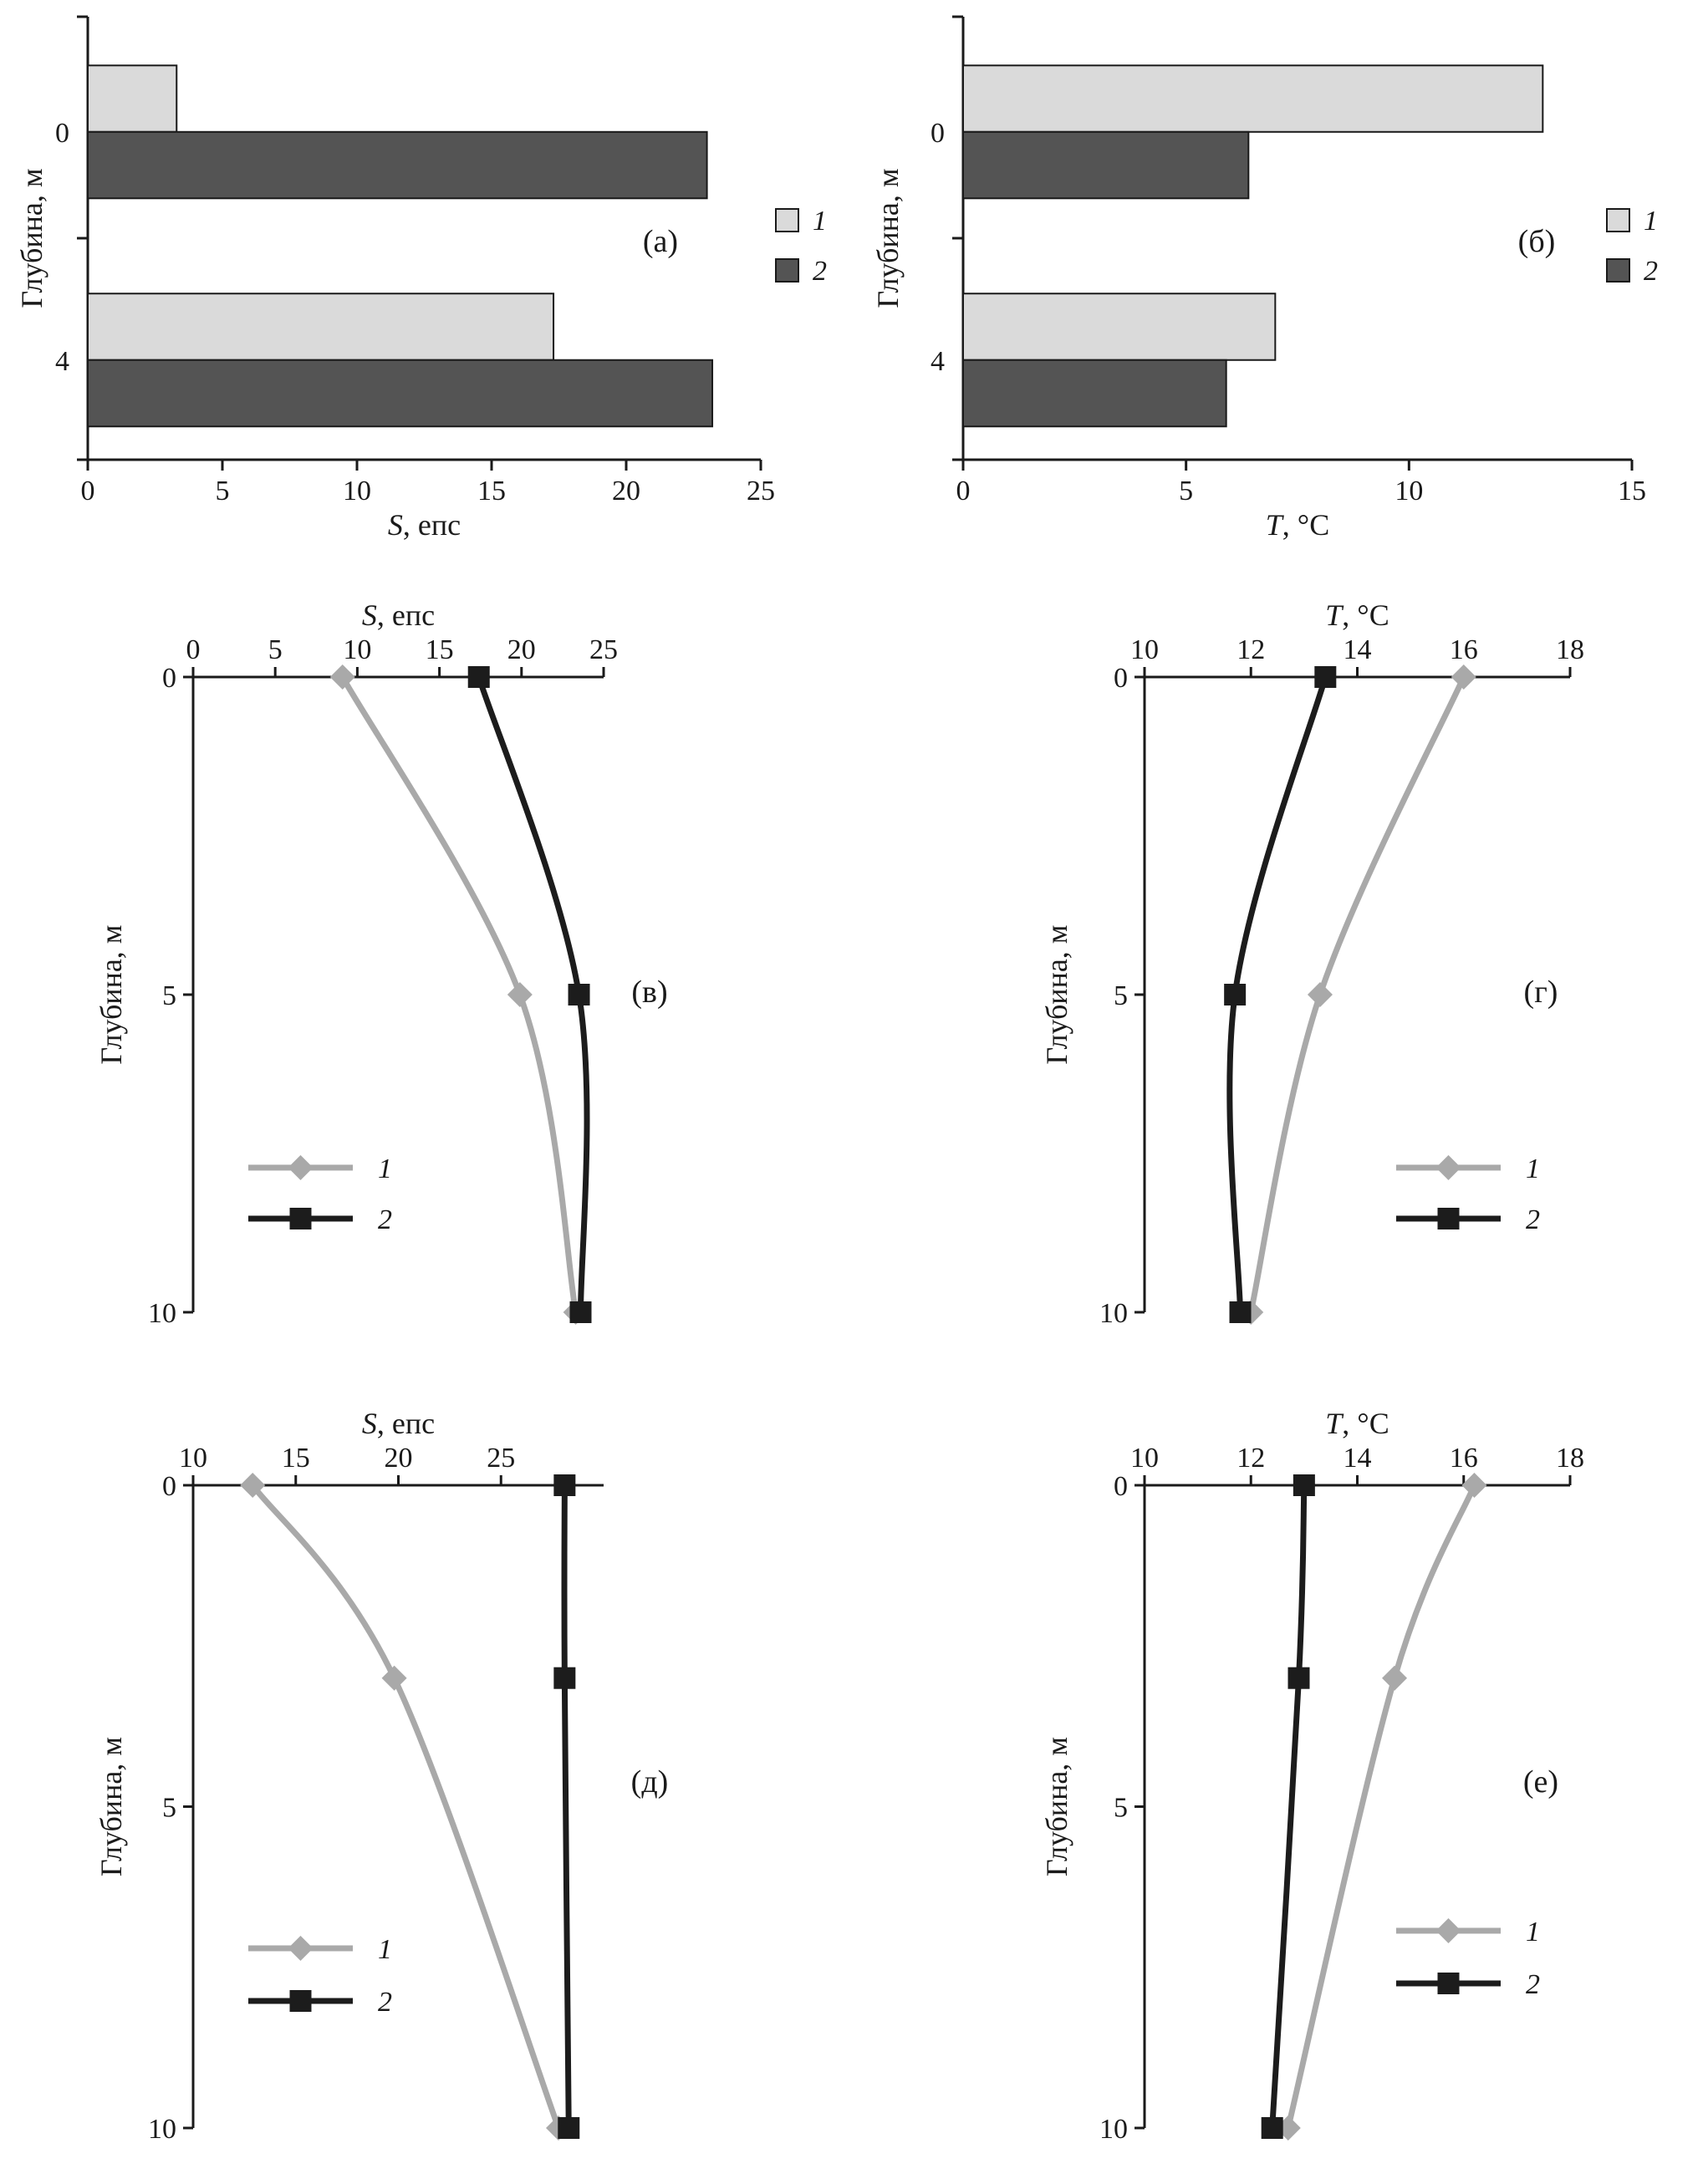 This screenshot has width=1703, height=2184. I want to click on panel-label: (г), so click(1541, 992).